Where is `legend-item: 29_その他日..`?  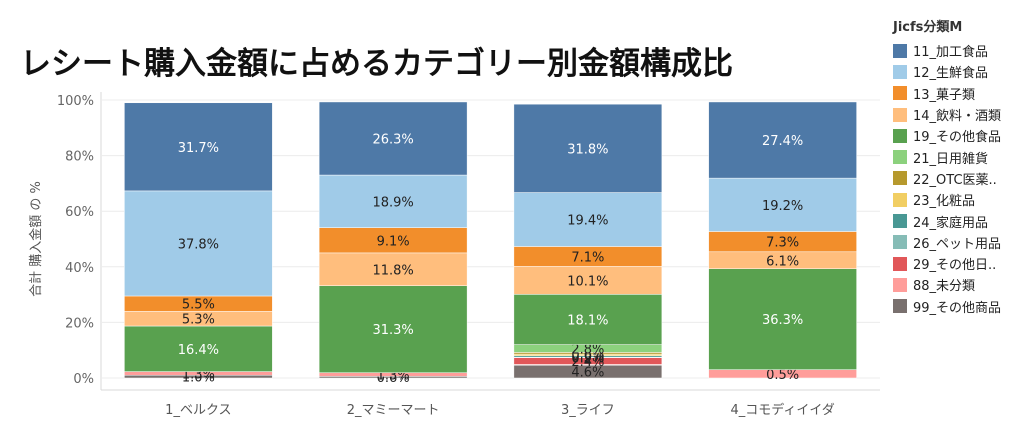 legend-item: 29_その他日.. is located at coordinates (957, 263).